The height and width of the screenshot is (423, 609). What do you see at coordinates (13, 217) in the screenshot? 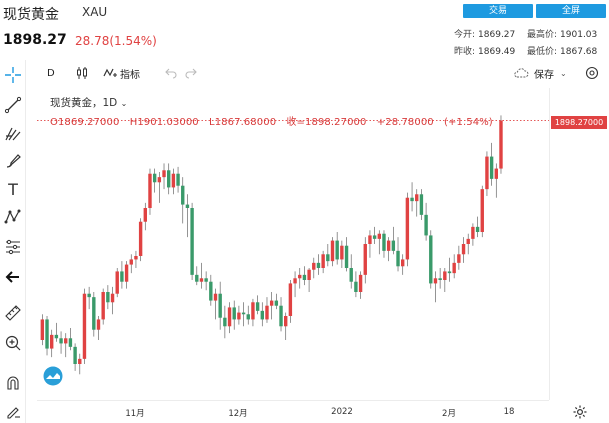
I see `pattern-icon` at bounding box center [13, 217].